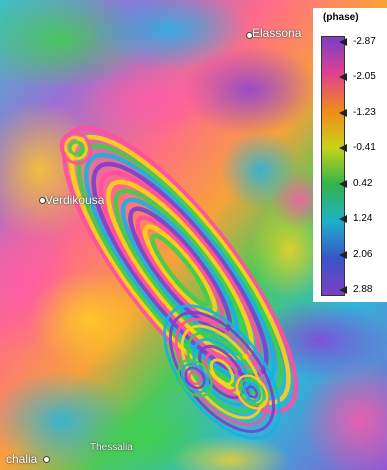  Describe the element at coordinates (277, 33) in the screenshot. I see `place-label-elassona: Elassona` at that location.